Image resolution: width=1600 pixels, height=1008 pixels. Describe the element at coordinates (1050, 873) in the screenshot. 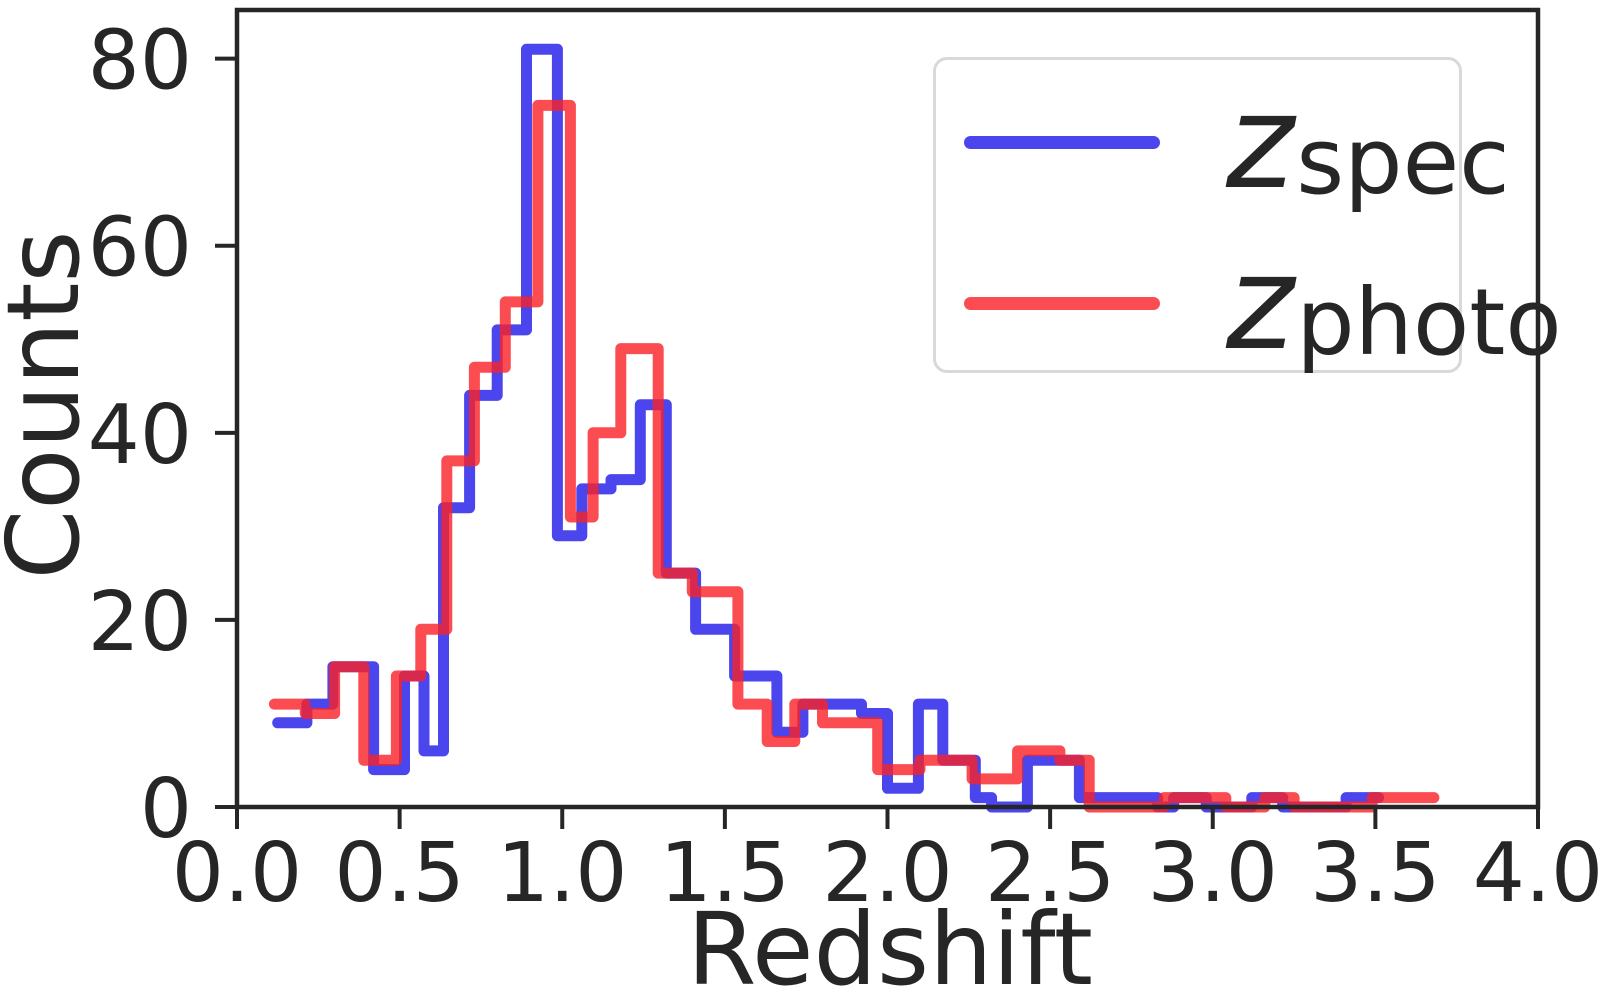

I see `x-tick-label: 2.5` at that location.